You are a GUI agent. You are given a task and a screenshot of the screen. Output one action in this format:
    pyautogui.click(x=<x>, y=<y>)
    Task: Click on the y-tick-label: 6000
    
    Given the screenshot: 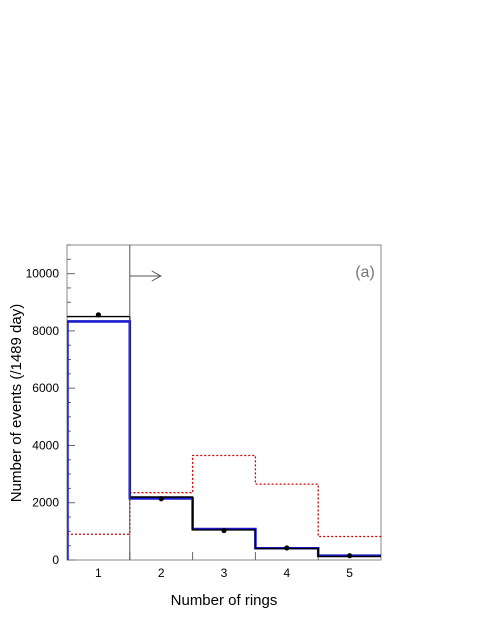 What is the action you would take?
    pyautogui.click(x=45, y=388)
    